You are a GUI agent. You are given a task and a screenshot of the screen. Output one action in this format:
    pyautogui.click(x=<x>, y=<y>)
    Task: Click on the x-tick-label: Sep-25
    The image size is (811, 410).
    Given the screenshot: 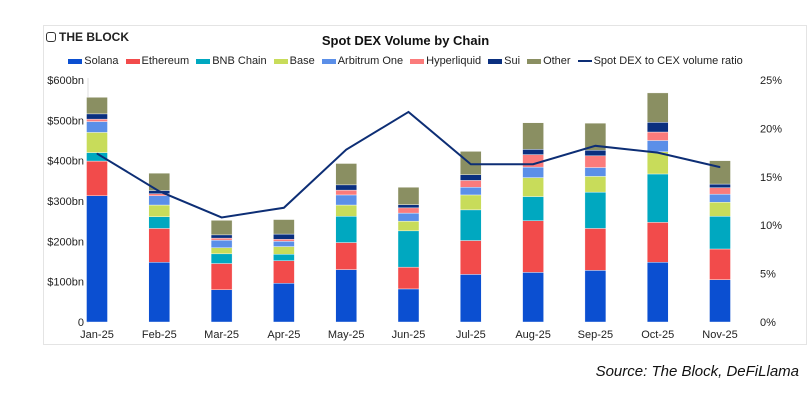 What is the action you would take?
    pyautogui.click(x=595, y=335)
    